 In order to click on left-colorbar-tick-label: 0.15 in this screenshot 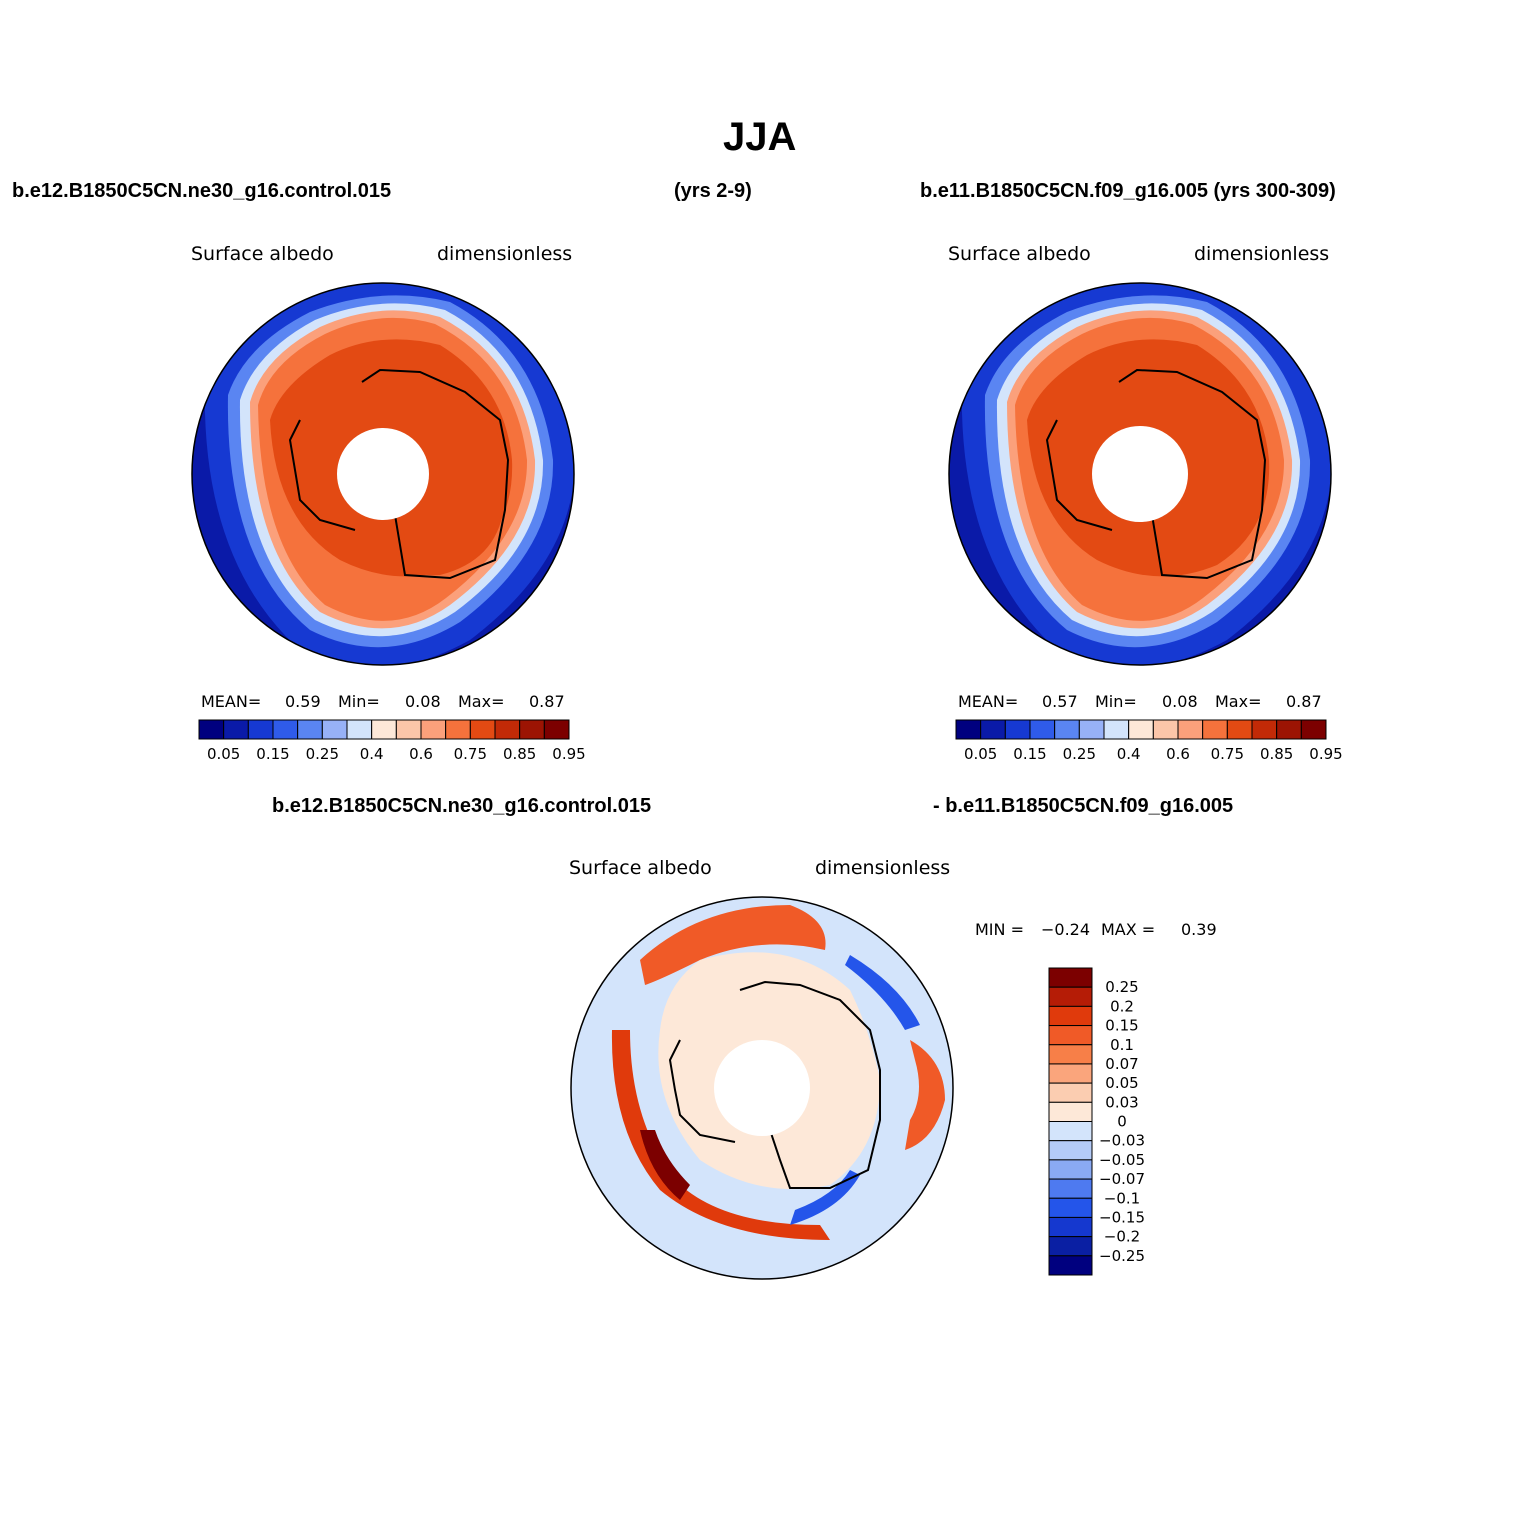, I will do `click(272, 754)`.